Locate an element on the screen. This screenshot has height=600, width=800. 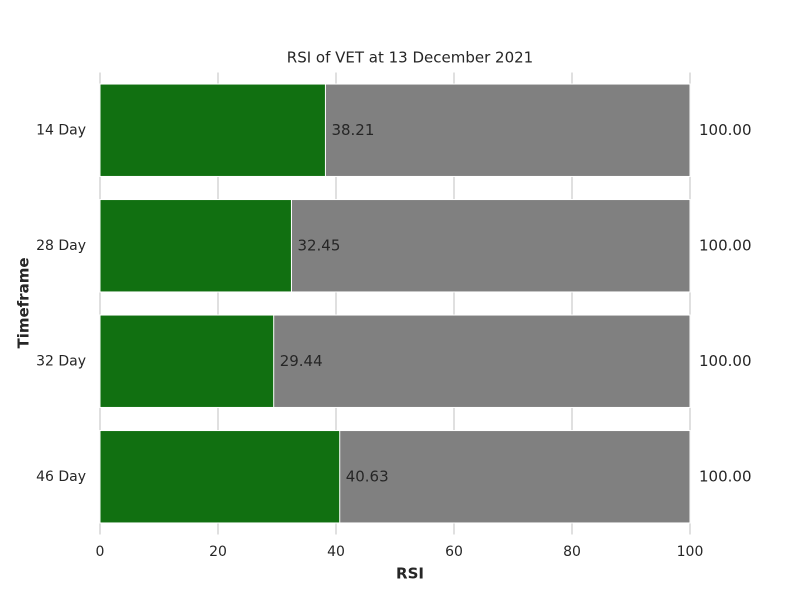
value-label: 38.21 is located at coordinates (352, 130).